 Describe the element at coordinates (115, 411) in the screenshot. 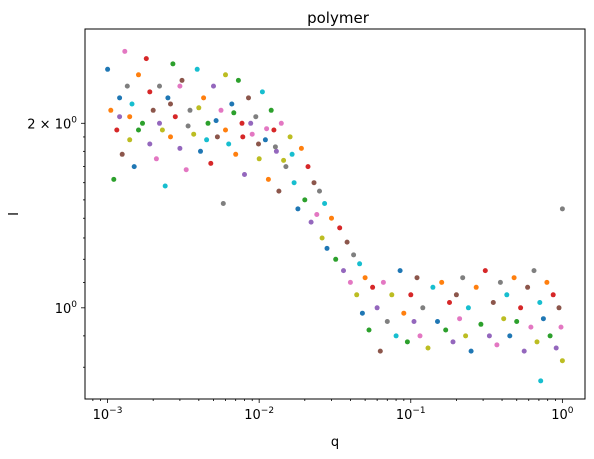

I see `x-tick-label-exp: −3` at that location.